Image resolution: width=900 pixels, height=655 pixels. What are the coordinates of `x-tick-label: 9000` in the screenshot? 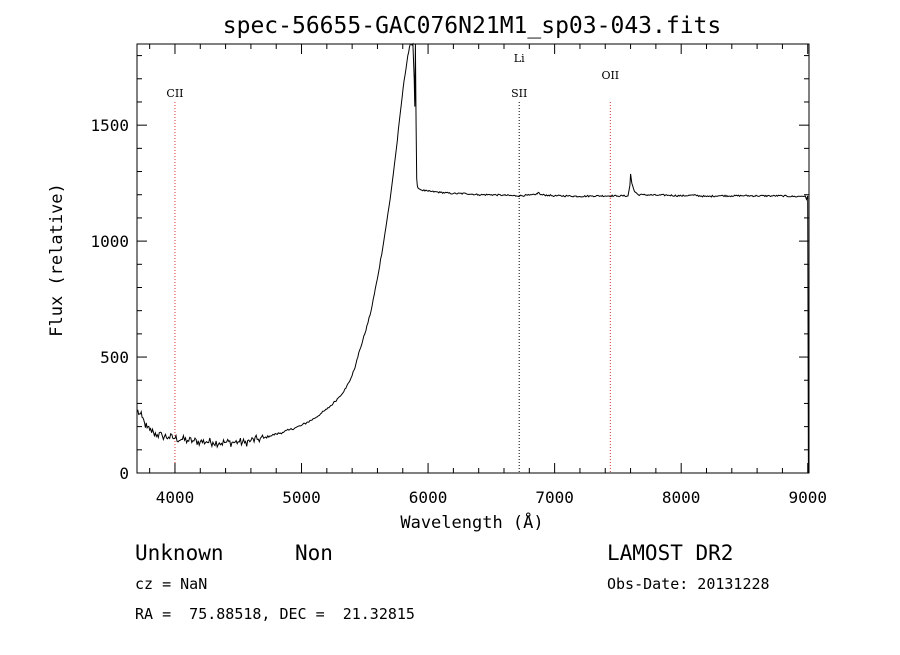 It's located at (807, 497).